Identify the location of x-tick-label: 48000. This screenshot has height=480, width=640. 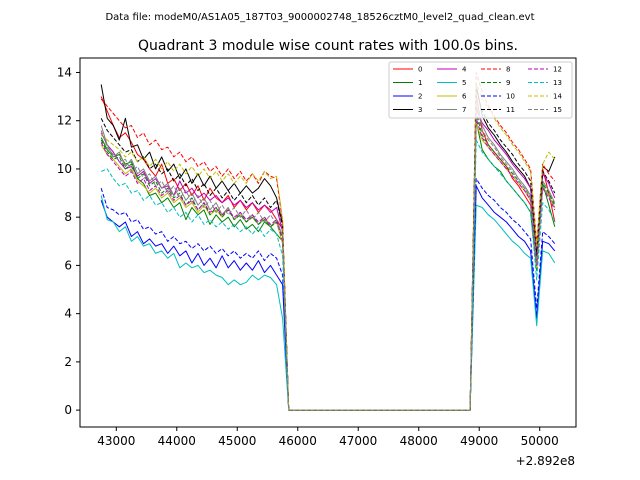
(419, 441).